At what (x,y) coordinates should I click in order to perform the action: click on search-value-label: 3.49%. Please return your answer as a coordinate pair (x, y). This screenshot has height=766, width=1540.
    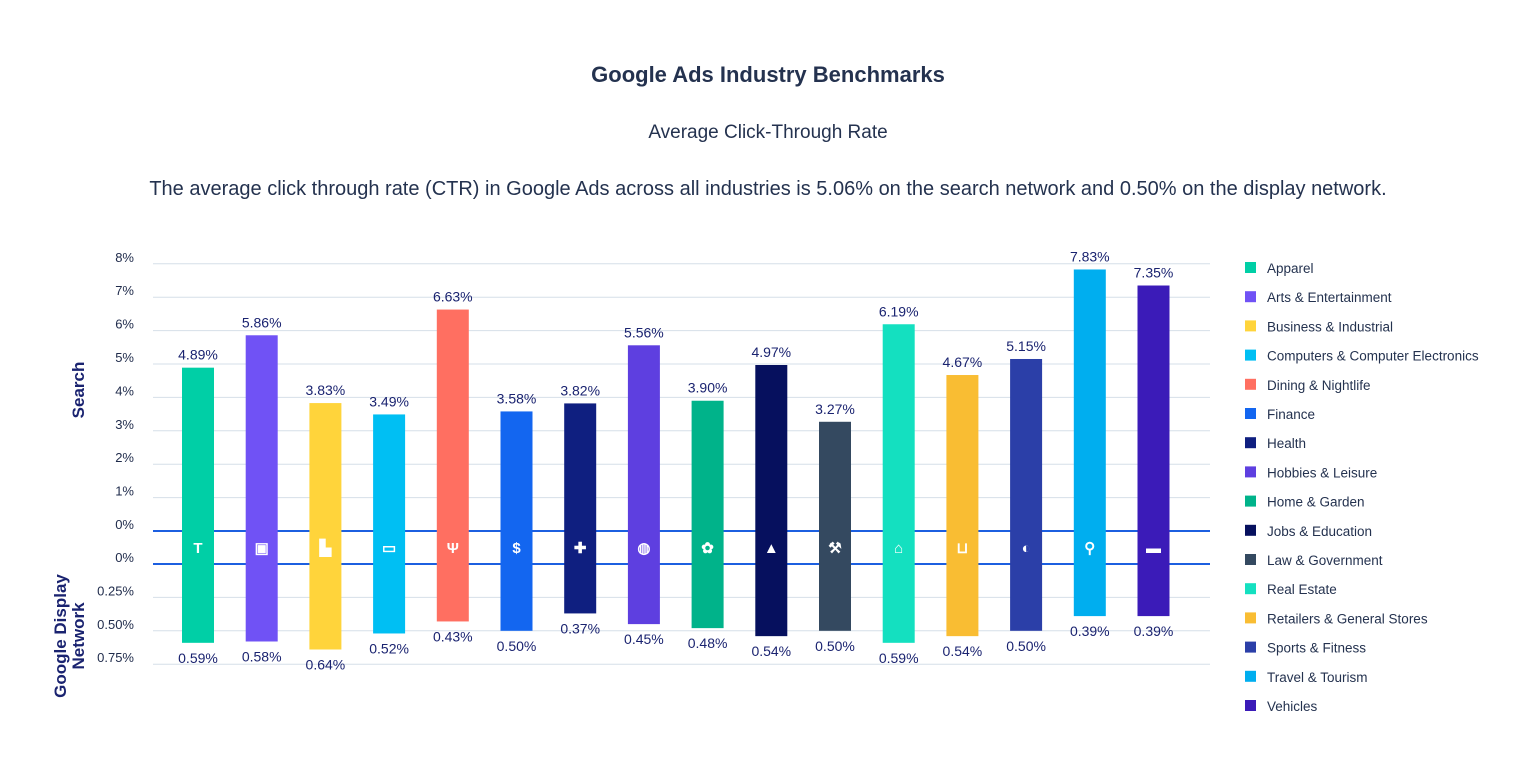
    Looking at the image, I should click on (389, 401).